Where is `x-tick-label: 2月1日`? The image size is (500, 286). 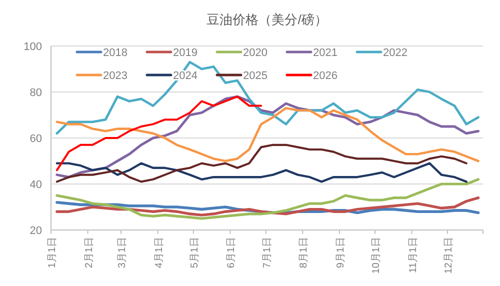
x-tick-label: 2月1日 is located at coordinates (89, 252).